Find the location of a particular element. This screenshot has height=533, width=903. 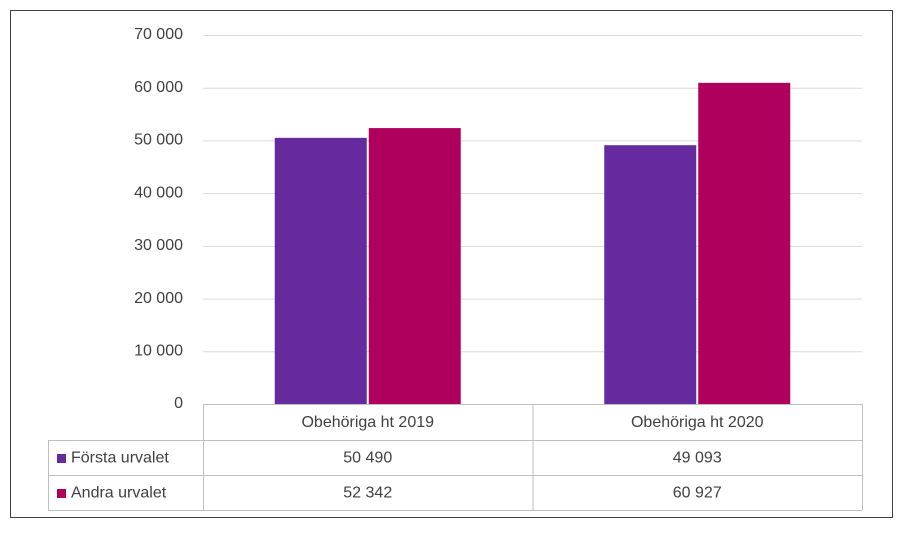

y-tick-label: 0 is located at coordinates (178, 403).